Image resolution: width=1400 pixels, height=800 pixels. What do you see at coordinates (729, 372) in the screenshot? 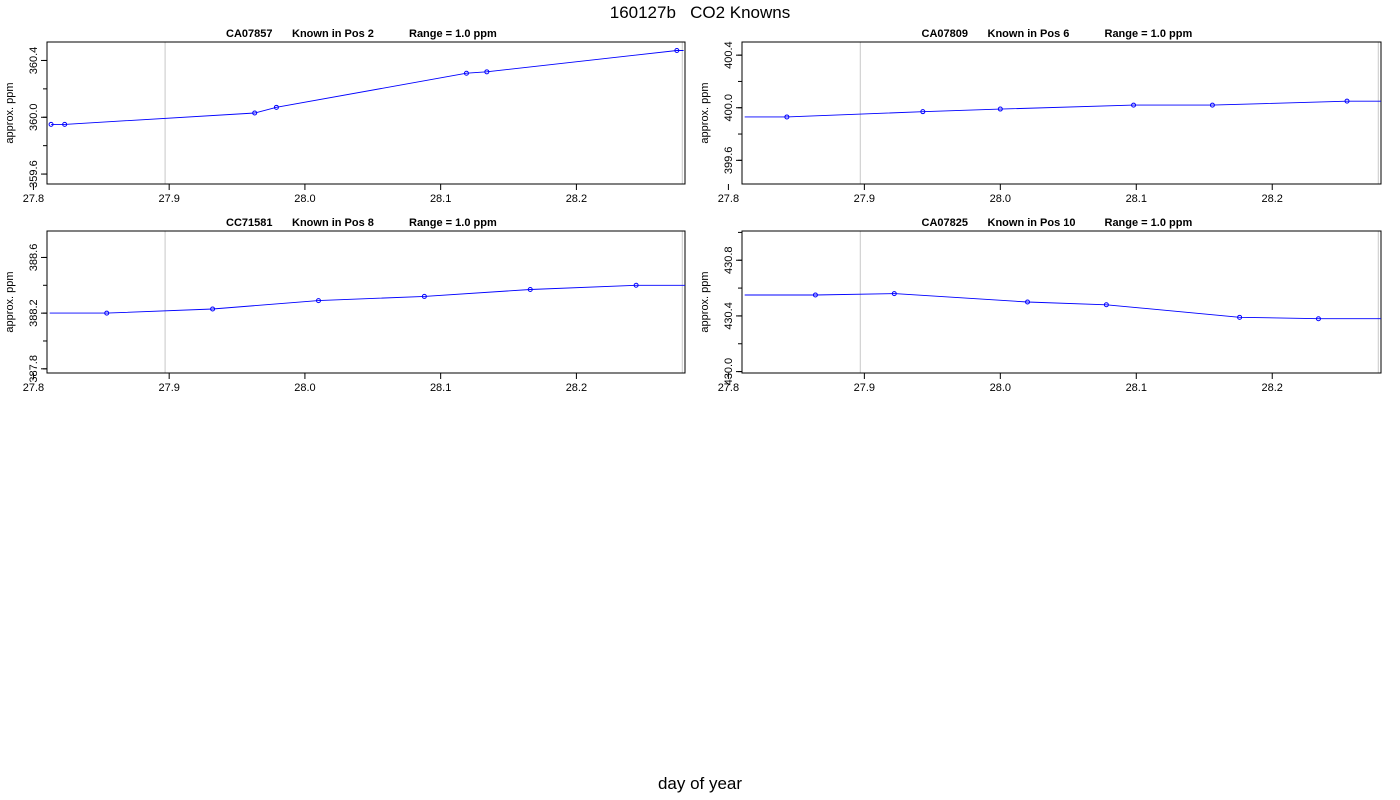
I see `y-tick-label: 430.0` at bounding box center [729, 372].